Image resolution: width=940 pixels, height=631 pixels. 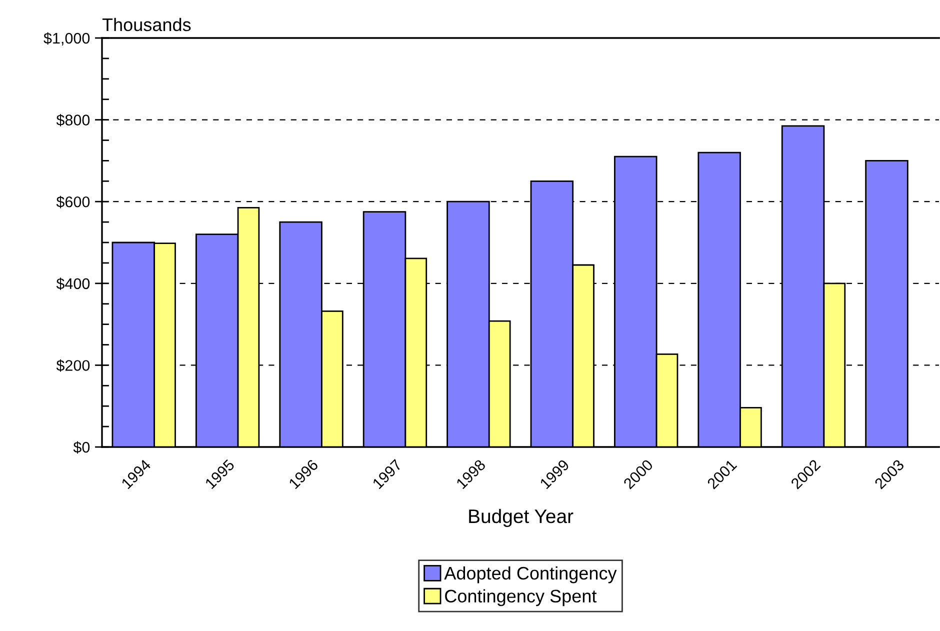 I want to click on legend-label: Adopted Contingency, so click(x=530, y=575).